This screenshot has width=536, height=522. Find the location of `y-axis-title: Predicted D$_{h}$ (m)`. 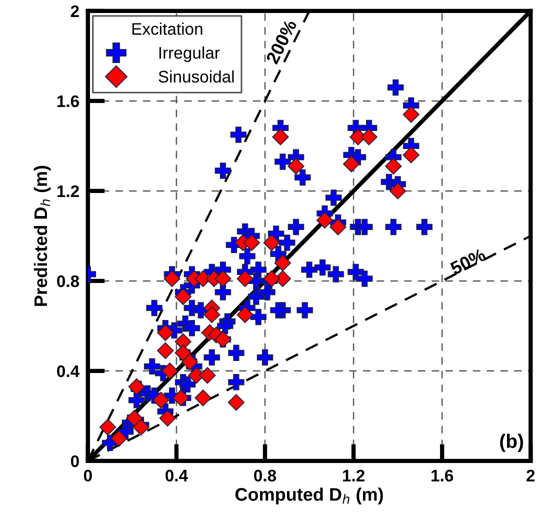

y-axis-title: Predicted D$_{h}$ (m) is located at coordinates (42, 236).